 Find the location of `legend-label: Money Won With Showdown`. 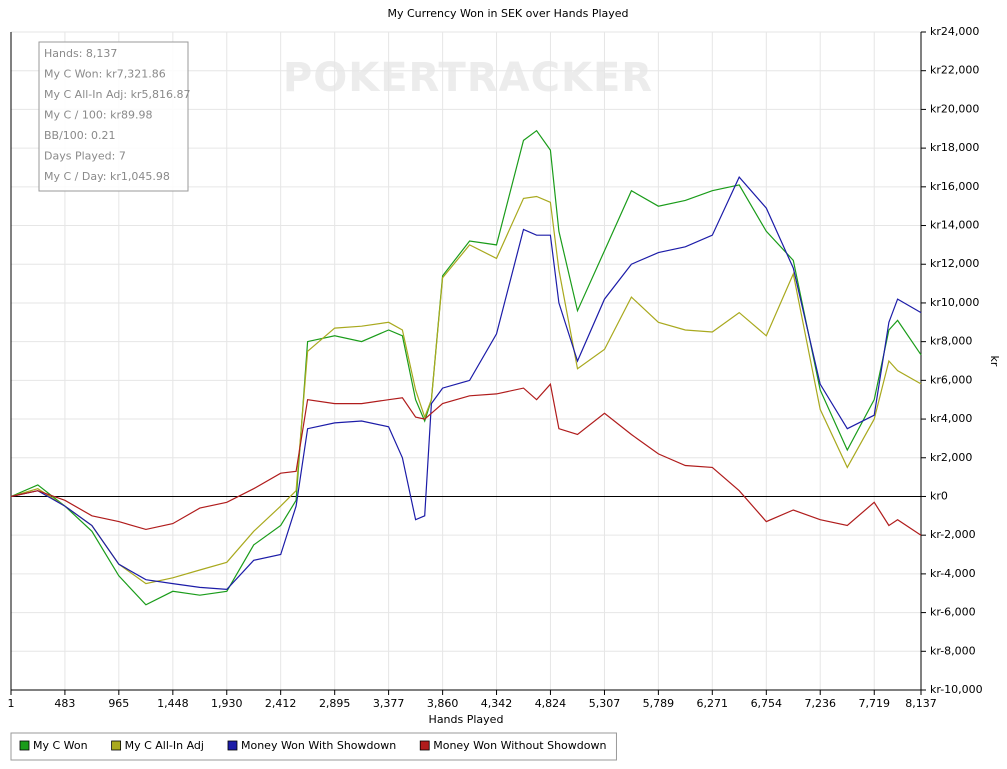

legend-label: Money Won With Showdown is located at coordinates (318, 745).